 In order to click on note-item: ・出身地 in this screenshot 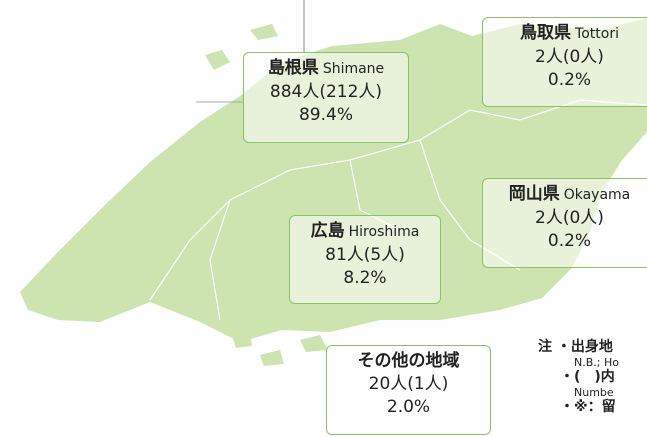, I will do `click(584, 347)`.